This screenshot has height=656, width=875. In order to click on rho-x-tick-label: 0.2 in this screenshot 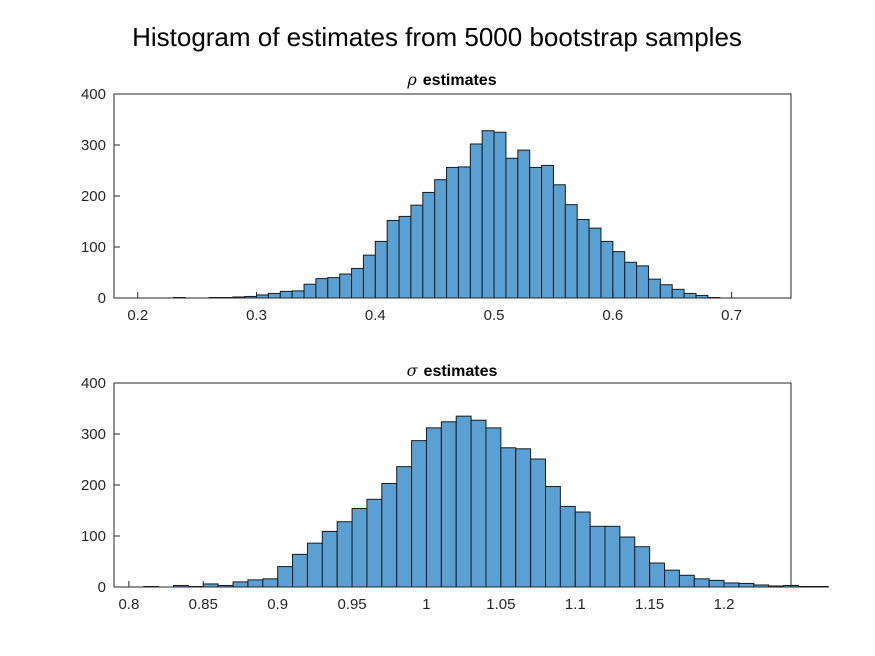, I will do `click(137, 315)`.